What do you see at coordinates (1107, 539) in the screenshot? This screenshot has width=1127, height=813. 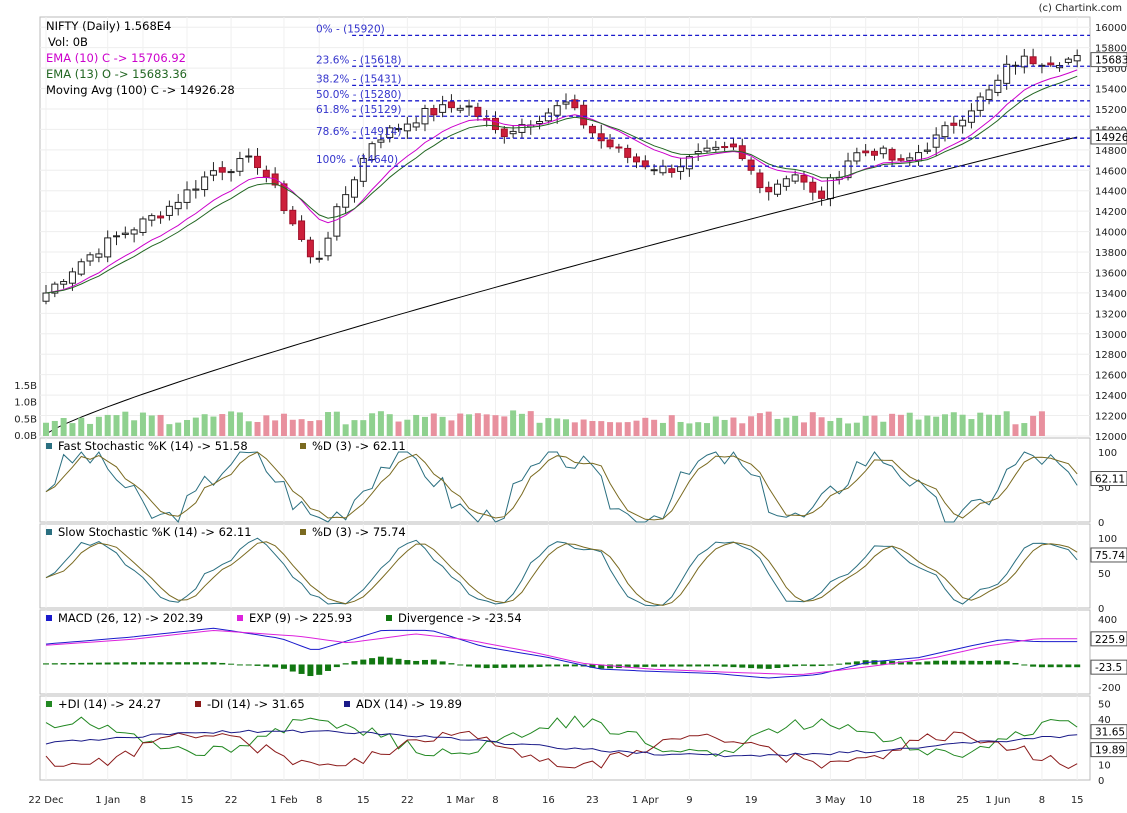 I see `slow-stoch-y-tick: 100` at bounding box center [1107, 539].